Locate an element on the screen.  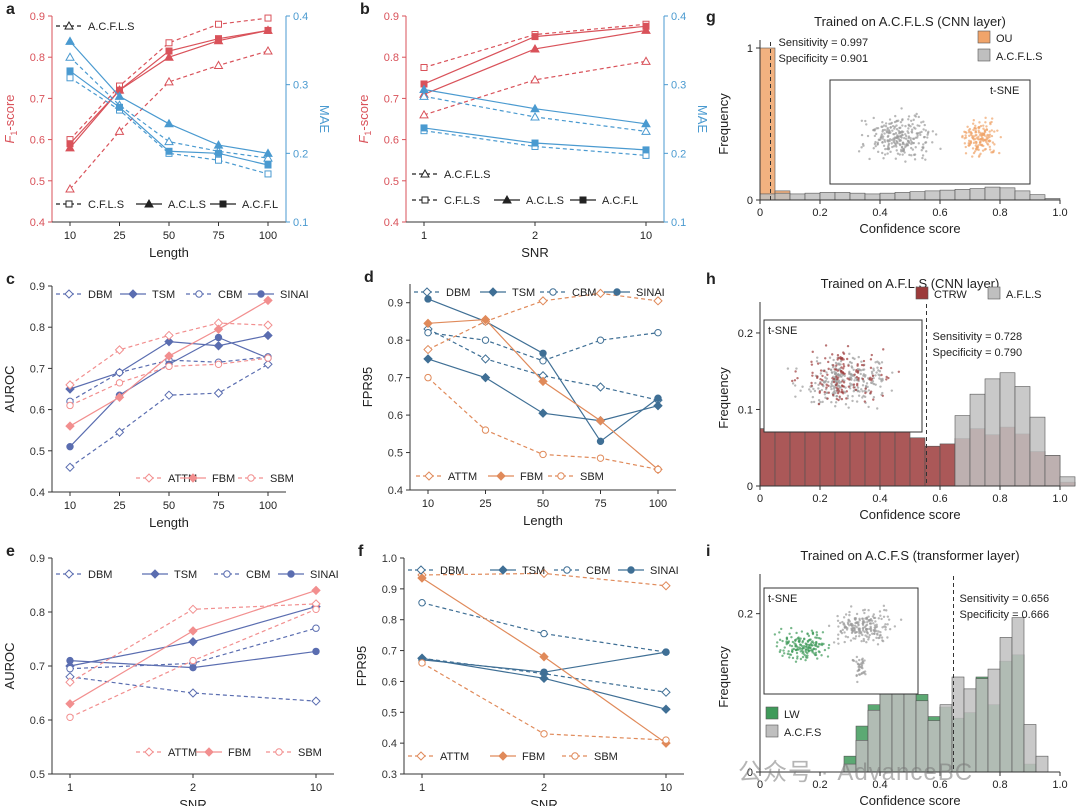
bar-a.c.f.l.s is located at coordinates (902, 196).